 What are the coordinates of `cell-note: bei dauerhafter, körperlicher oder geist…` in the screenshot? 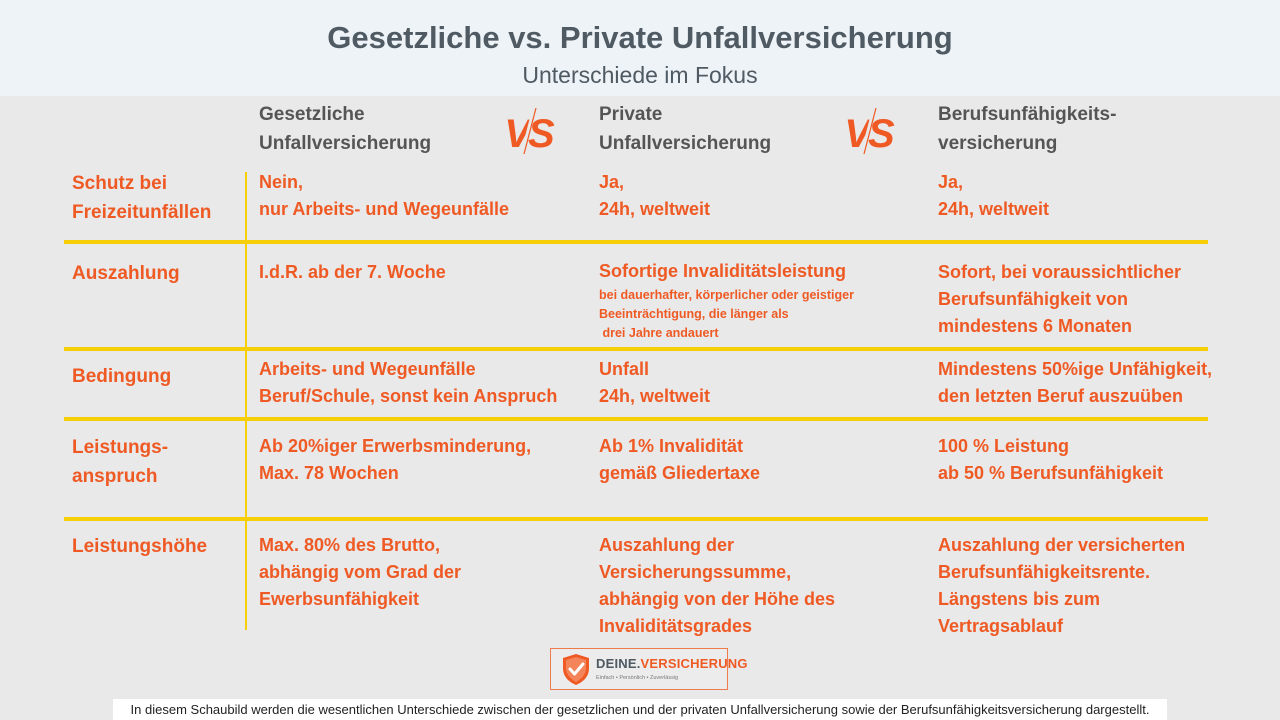 It's located at (764, 314).